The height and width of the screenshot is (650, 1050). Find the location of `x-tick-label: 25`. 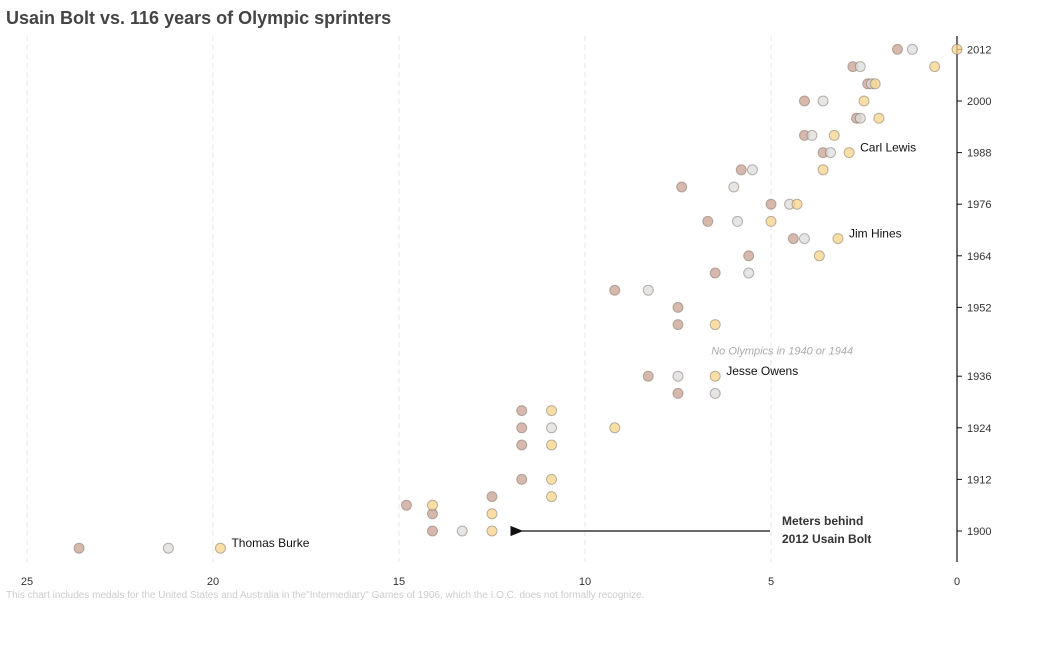

x-tick-label: 25 is located at coordinates (27, 582).